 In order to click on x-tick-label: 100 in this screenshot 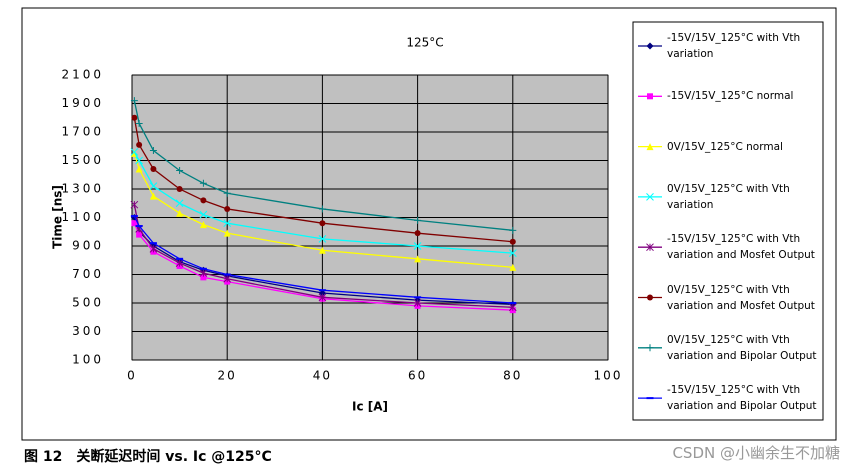, I will do `click(608, 376)`.